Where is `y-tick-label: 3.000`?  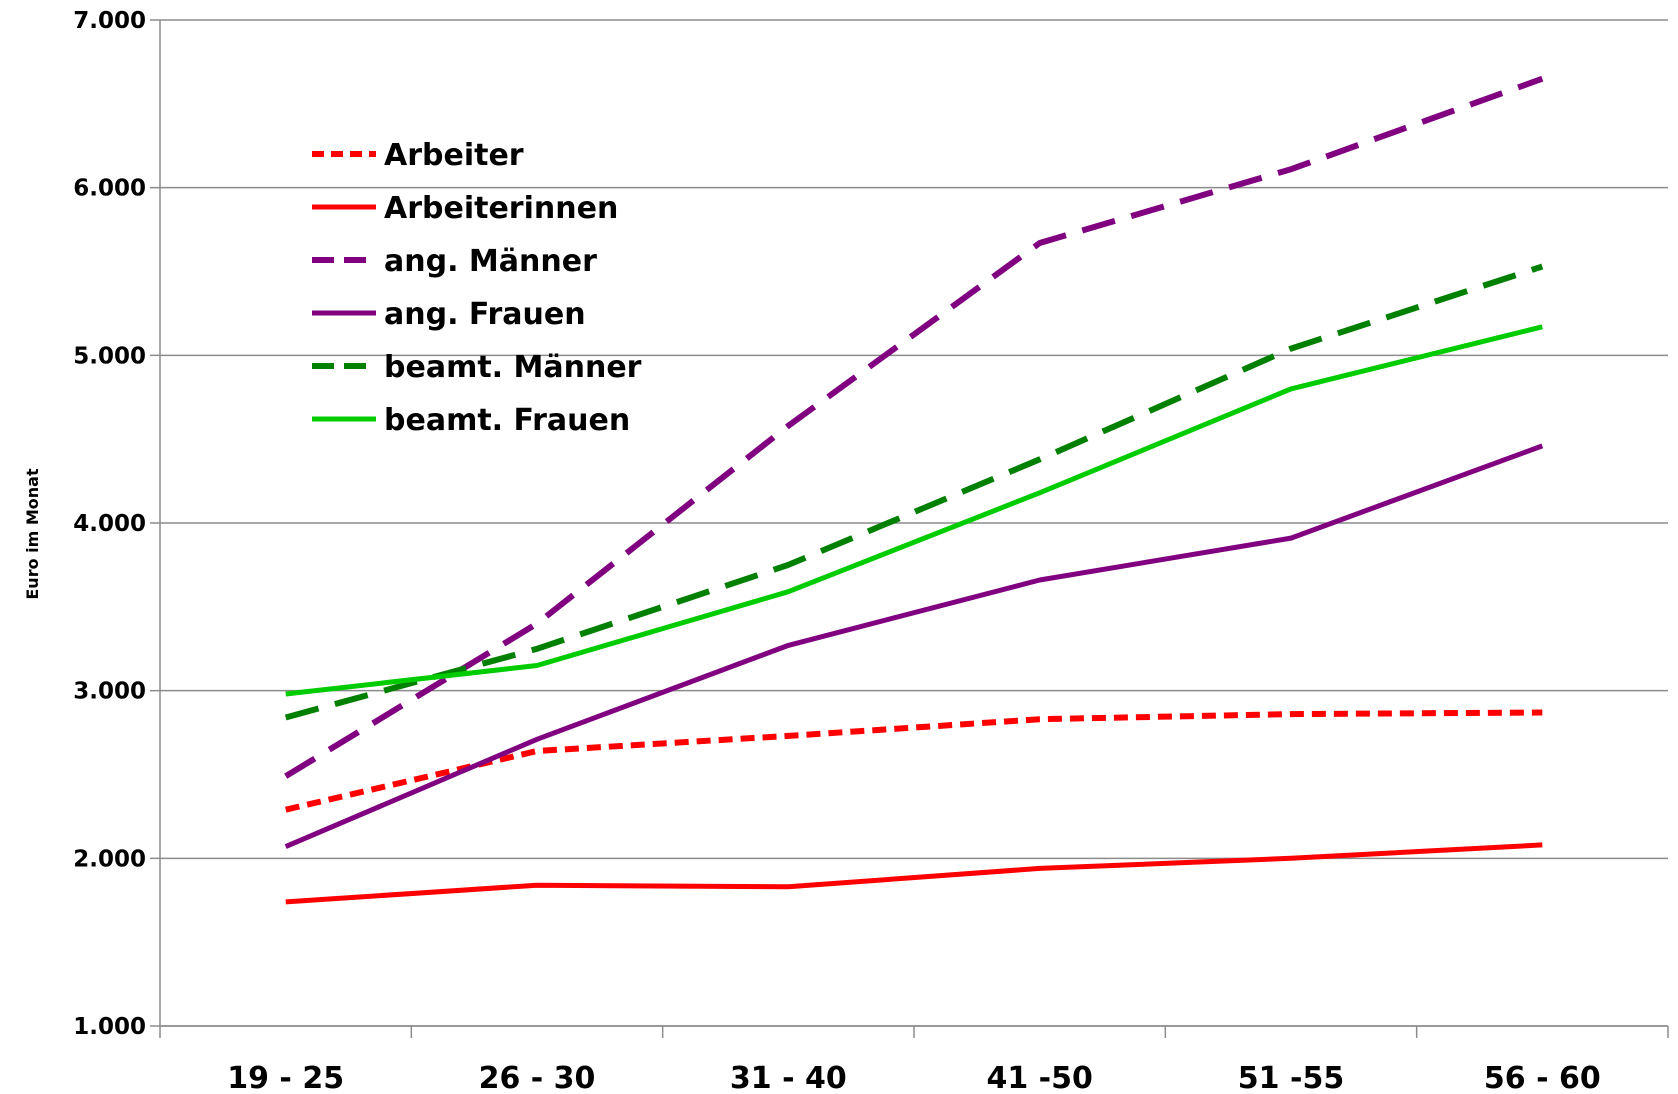 y-tick-label: 3.000 is located at coordinates (109, 692).